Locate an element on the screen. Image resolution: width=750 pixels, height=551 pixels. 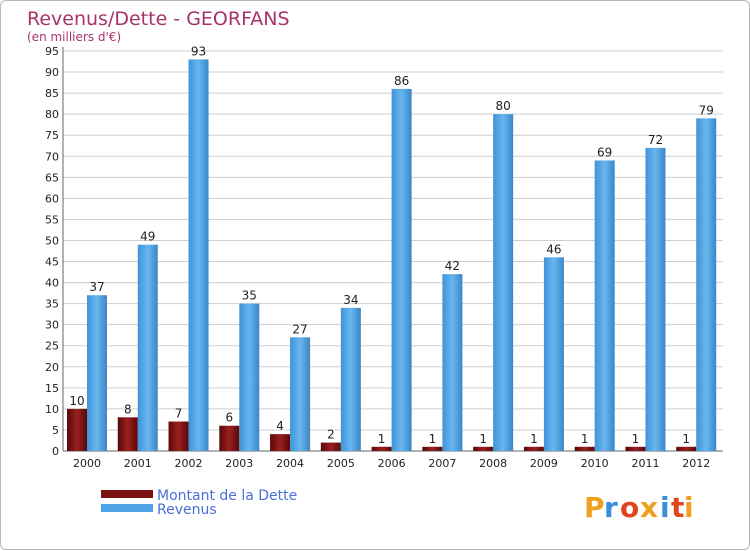
bar-revenus-2004 is located at coordinates (300, 394).